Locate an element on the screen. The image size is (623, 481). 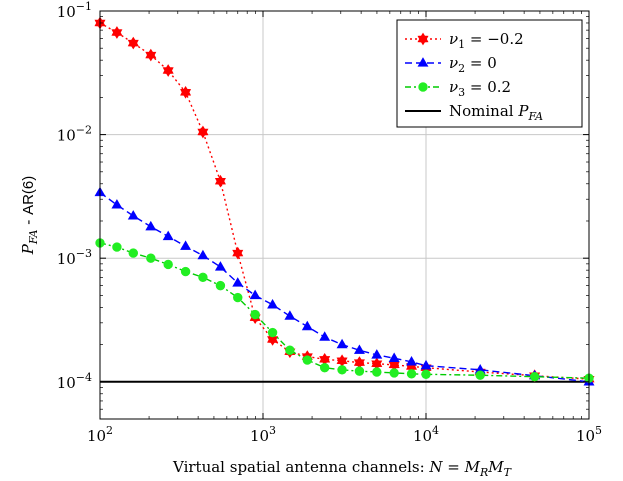
legend-label: ν3 = 0.2 is located at coordinates (480, 88).